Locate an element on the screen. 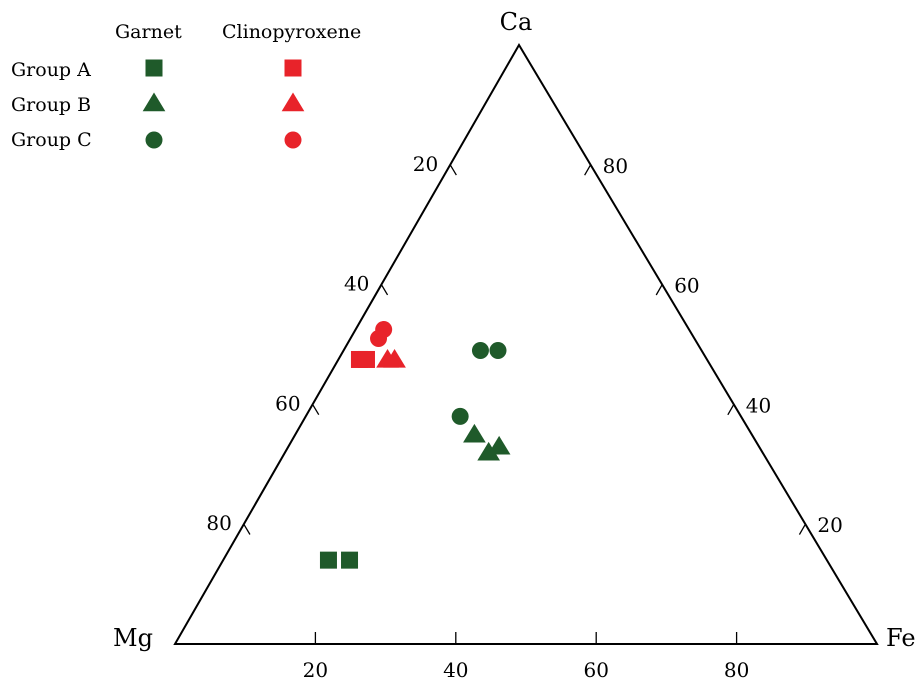 This screenshot has height=683, width=923. bottom-tick-label-20: 20 is located at coordinates (315, 670).